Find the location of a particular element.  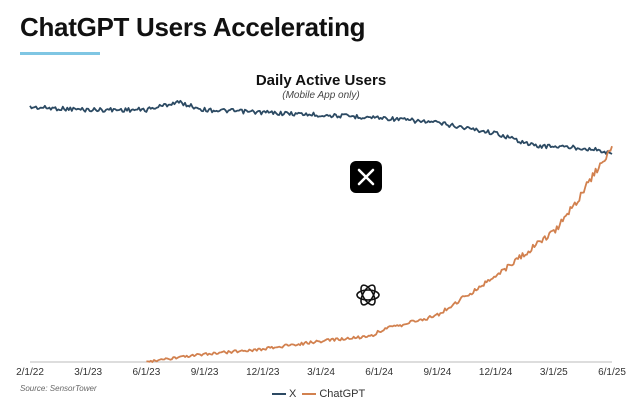

chart-subtitle: (Mobile App only) is located at coordinates (321, 95).